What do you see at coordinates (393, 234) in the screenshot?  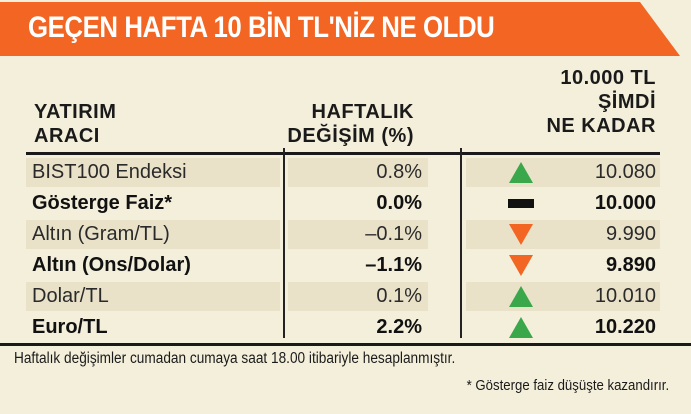 I see `weekly-change: –0.1%` at bounding box center [393, 234].